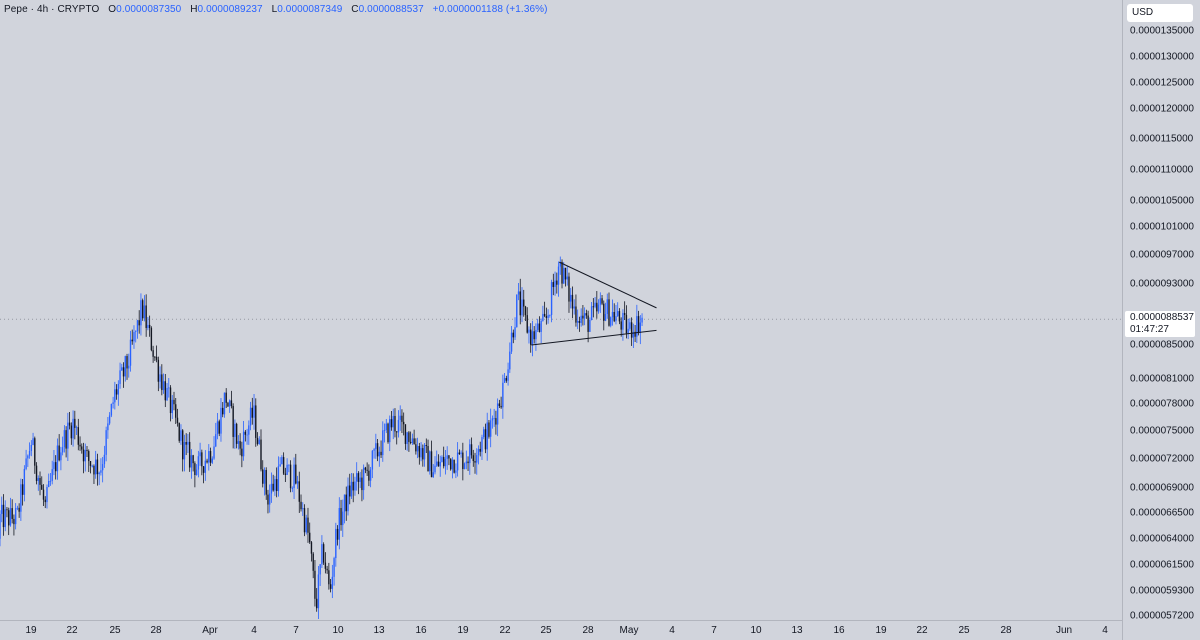  What do you see at coordinates (194, 9) in the screenshot?
I see `high-label: H` at bounding box center [194, 9].